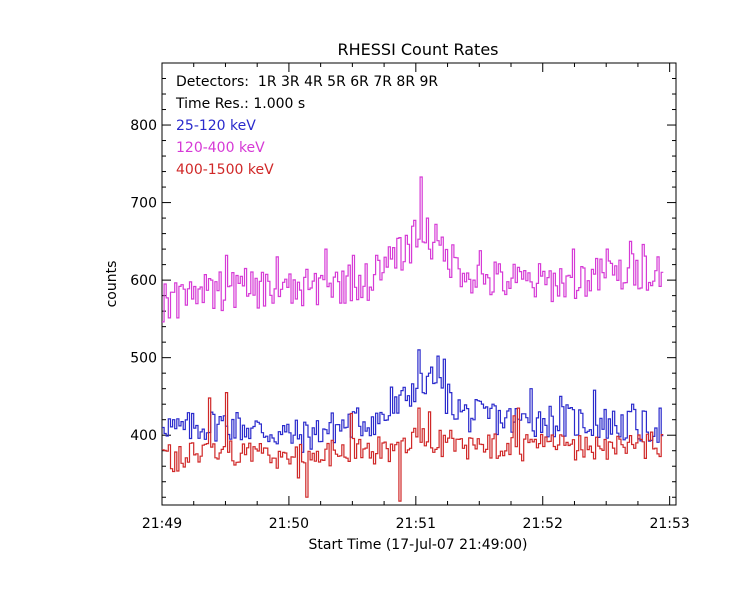 This screenshot has height=600, width=750. What do you see at coordinates (143, 281) in the screenshot?
I see `y-tick-label: 600` at bounding box center [143, 281].